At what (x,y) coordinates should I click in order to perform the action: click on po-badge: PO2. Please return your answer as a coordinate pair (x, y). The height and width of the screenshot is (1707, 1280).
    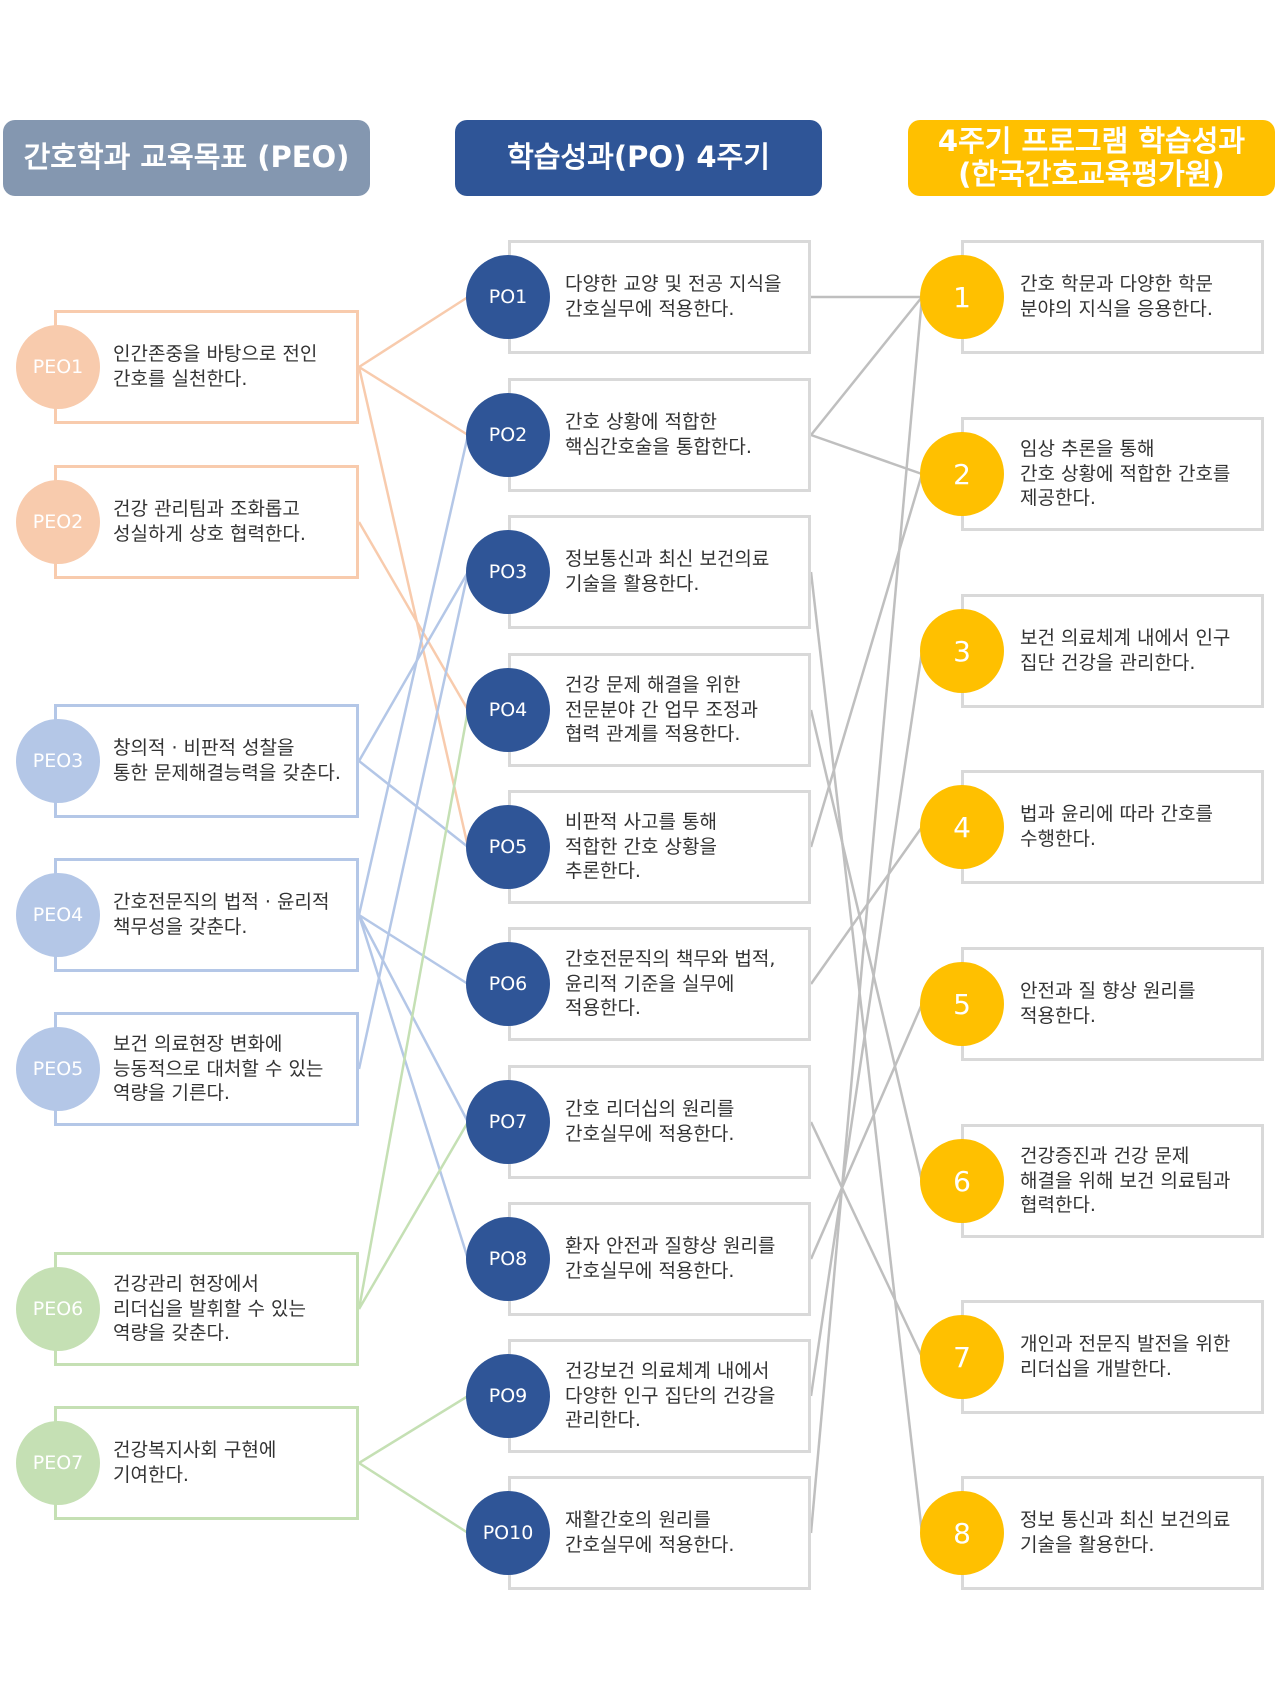
    Looking at the image, I should click on (508, 435).